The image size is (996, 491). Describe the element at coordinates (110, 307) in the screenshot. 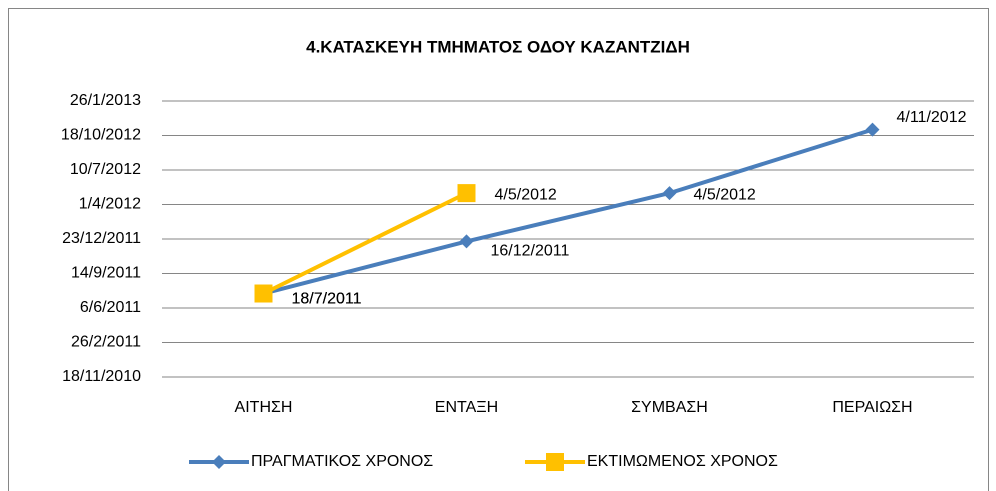

I see `y-tick-label: 6/6/2011` at that location.